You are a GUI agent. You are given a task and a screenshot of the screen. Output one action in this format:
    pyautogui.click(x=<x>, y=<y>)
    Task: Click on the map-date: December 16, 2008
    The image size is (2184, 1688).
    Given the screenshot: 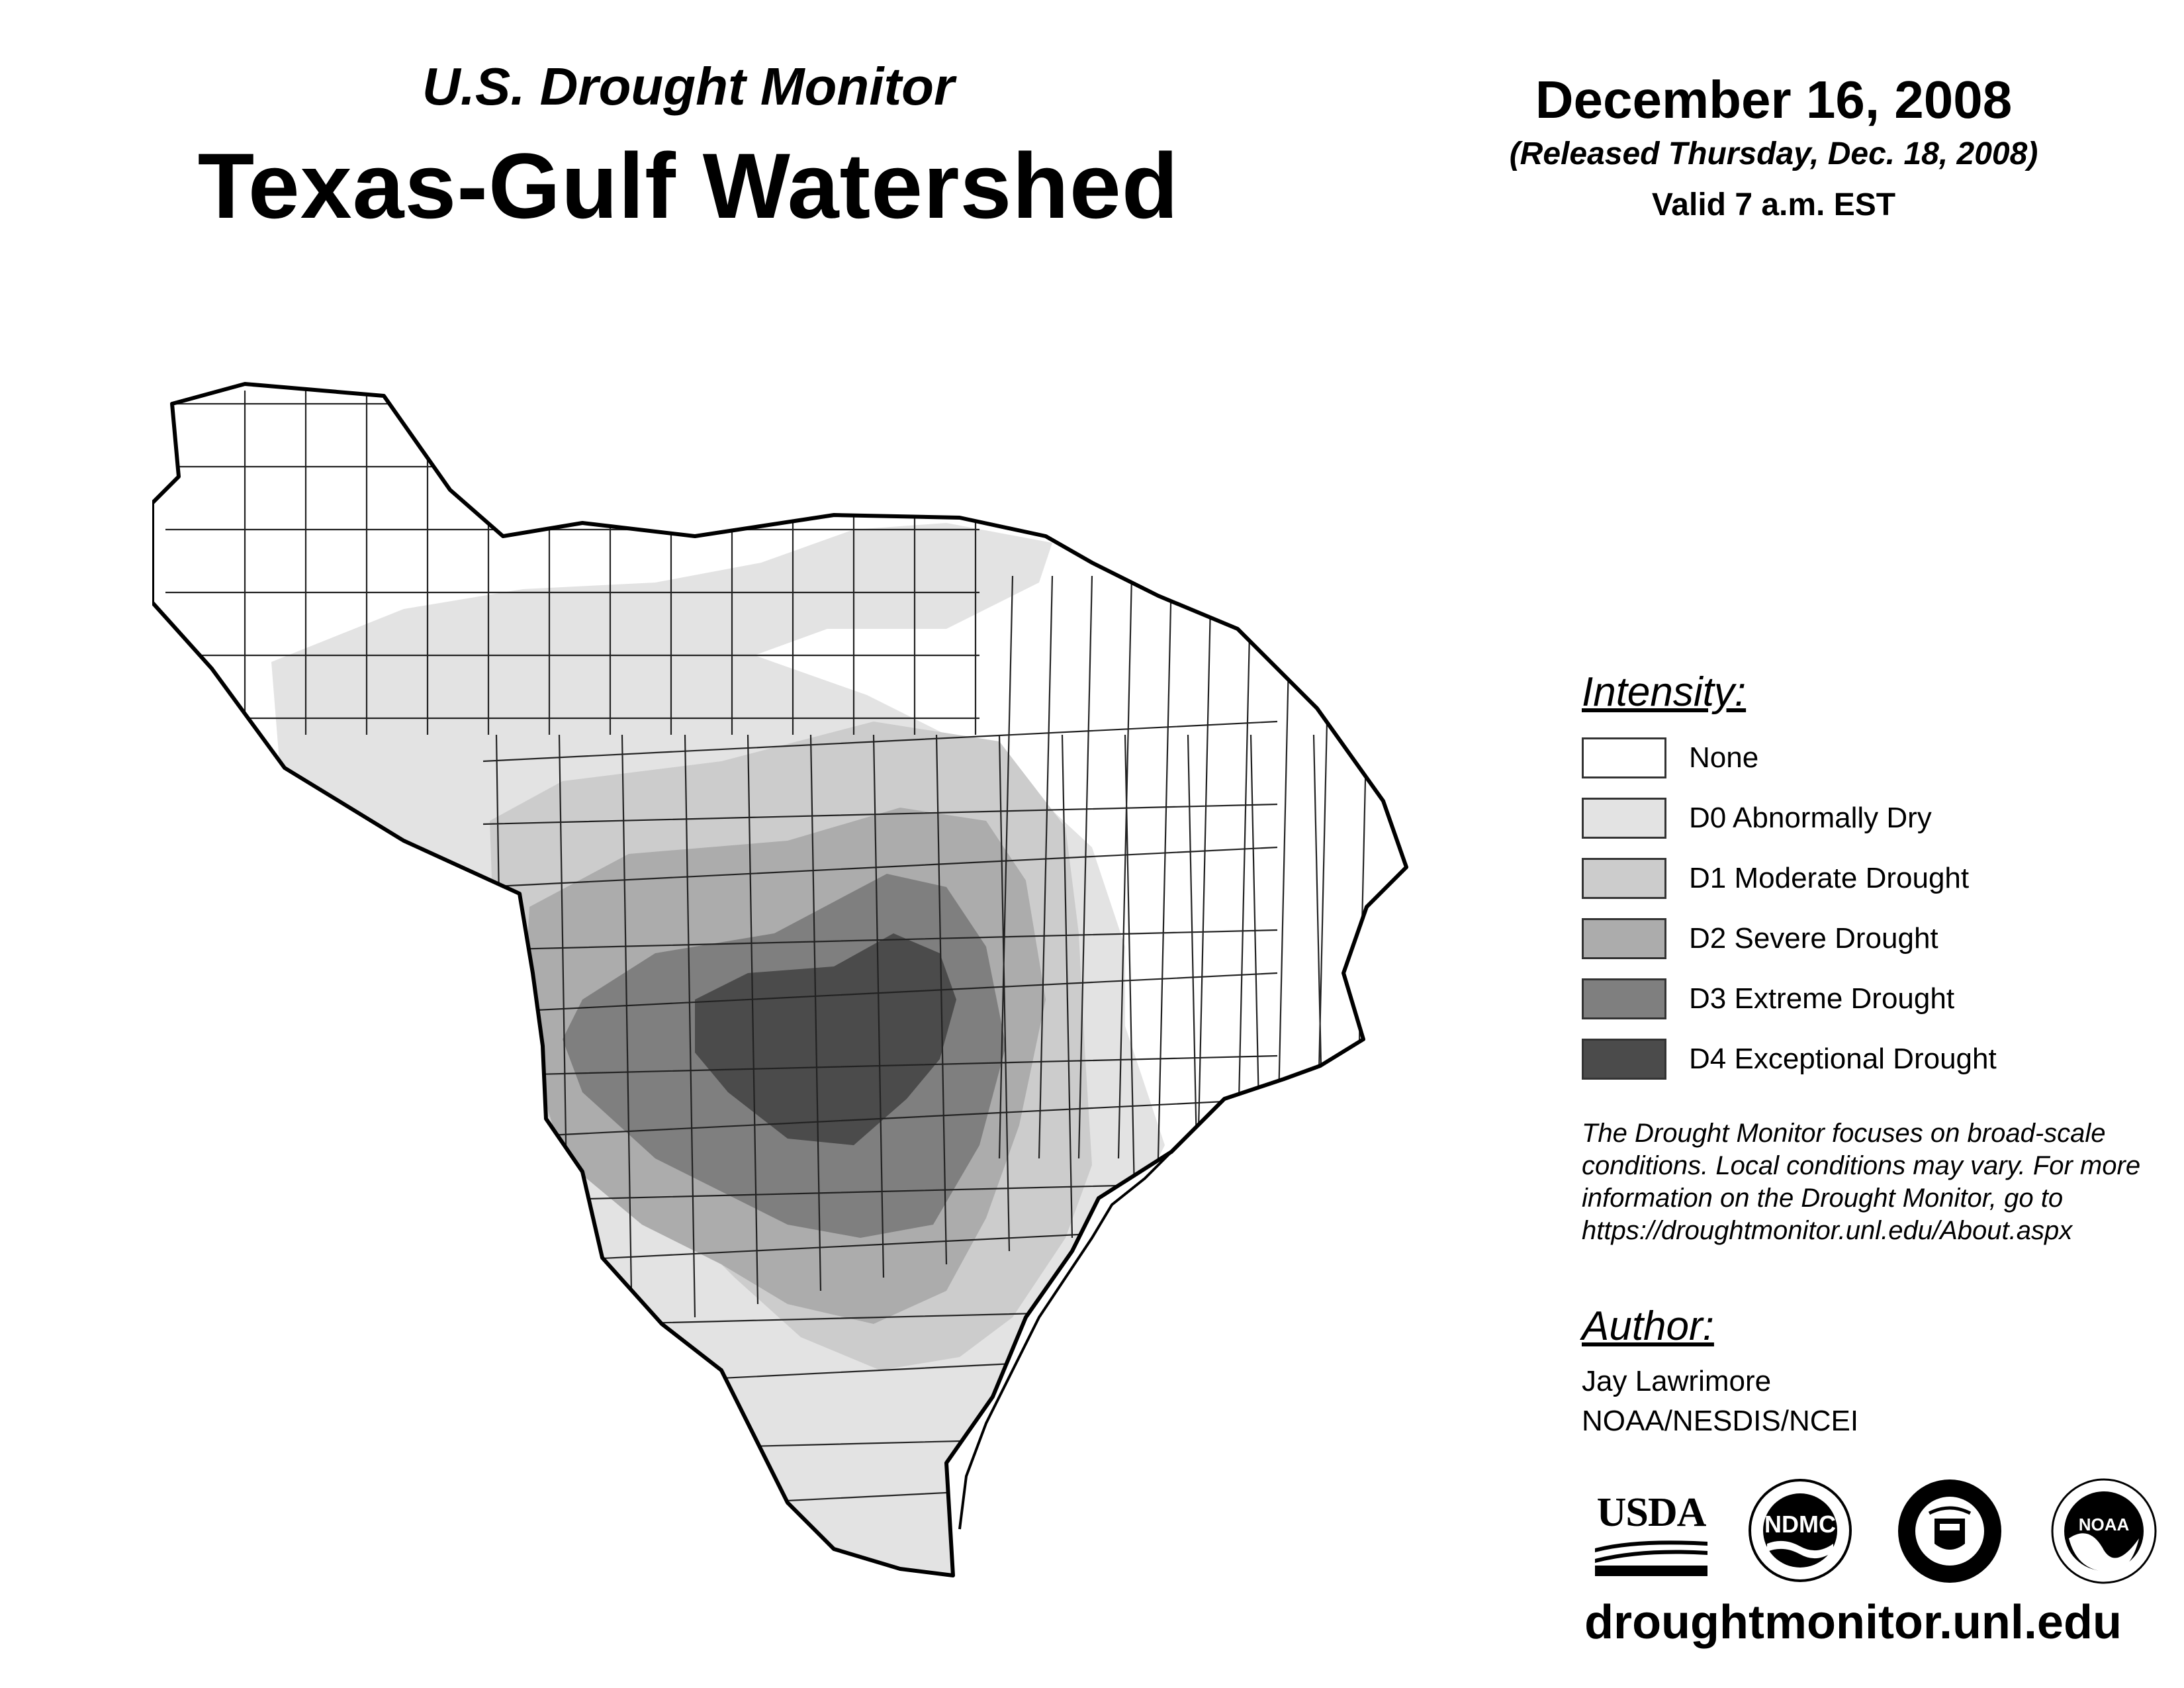 What is the action you would take?
    pyautogui.click(x=1774, y=99)
    